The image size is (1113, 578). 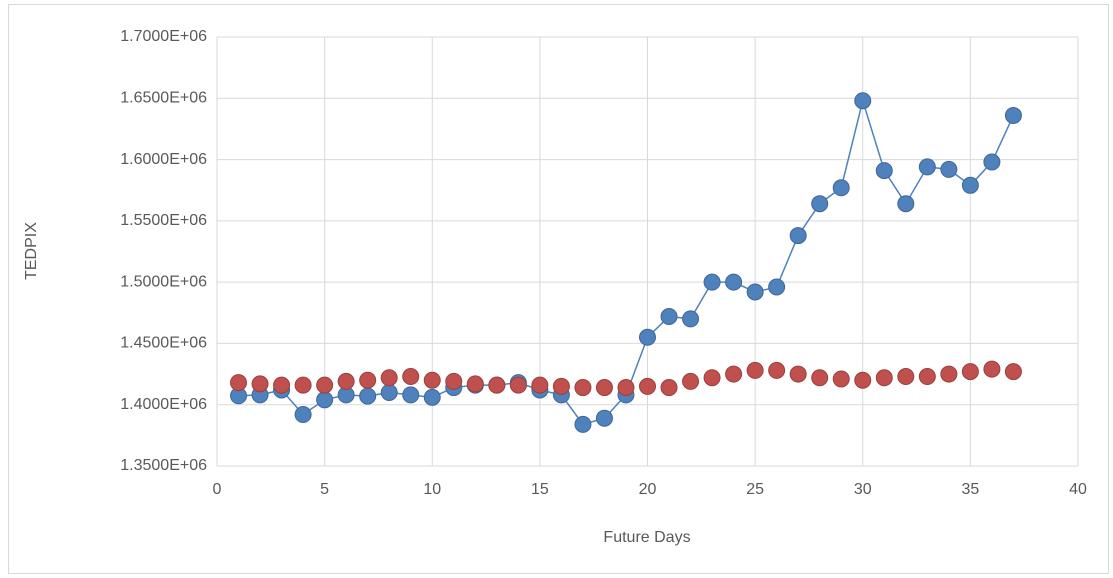 I want to click on y-tick-label: 1.4000E+06, so click(x=163, y=404).